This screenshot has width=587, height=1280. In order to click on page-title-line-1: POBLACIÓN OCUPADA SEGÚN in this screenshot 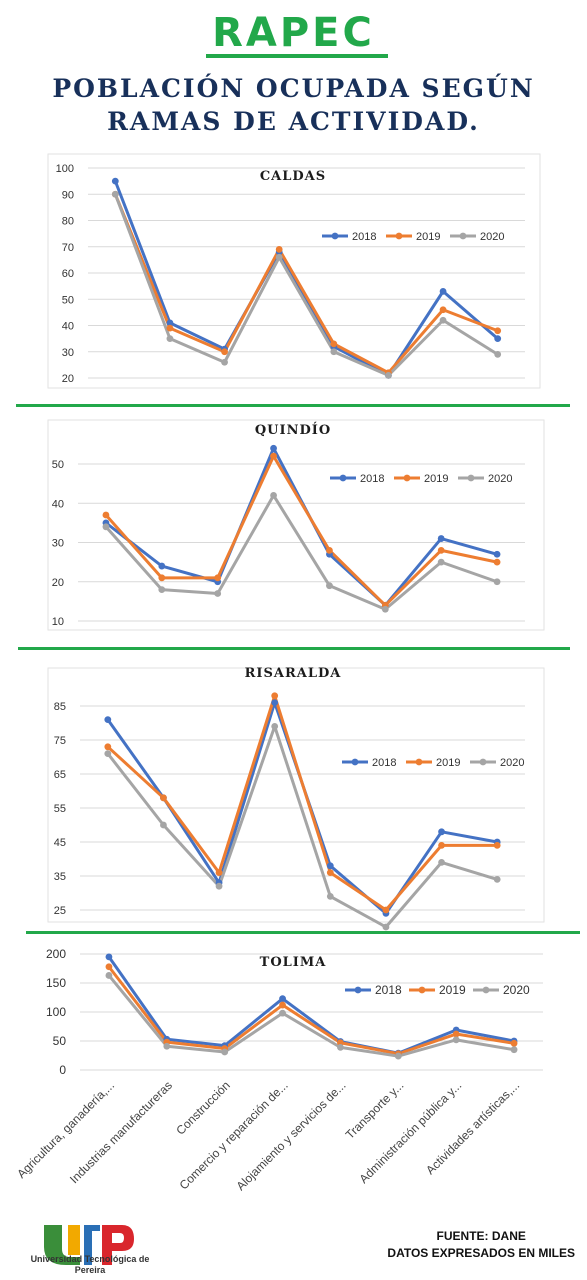, I will do `click(293, 88)`.